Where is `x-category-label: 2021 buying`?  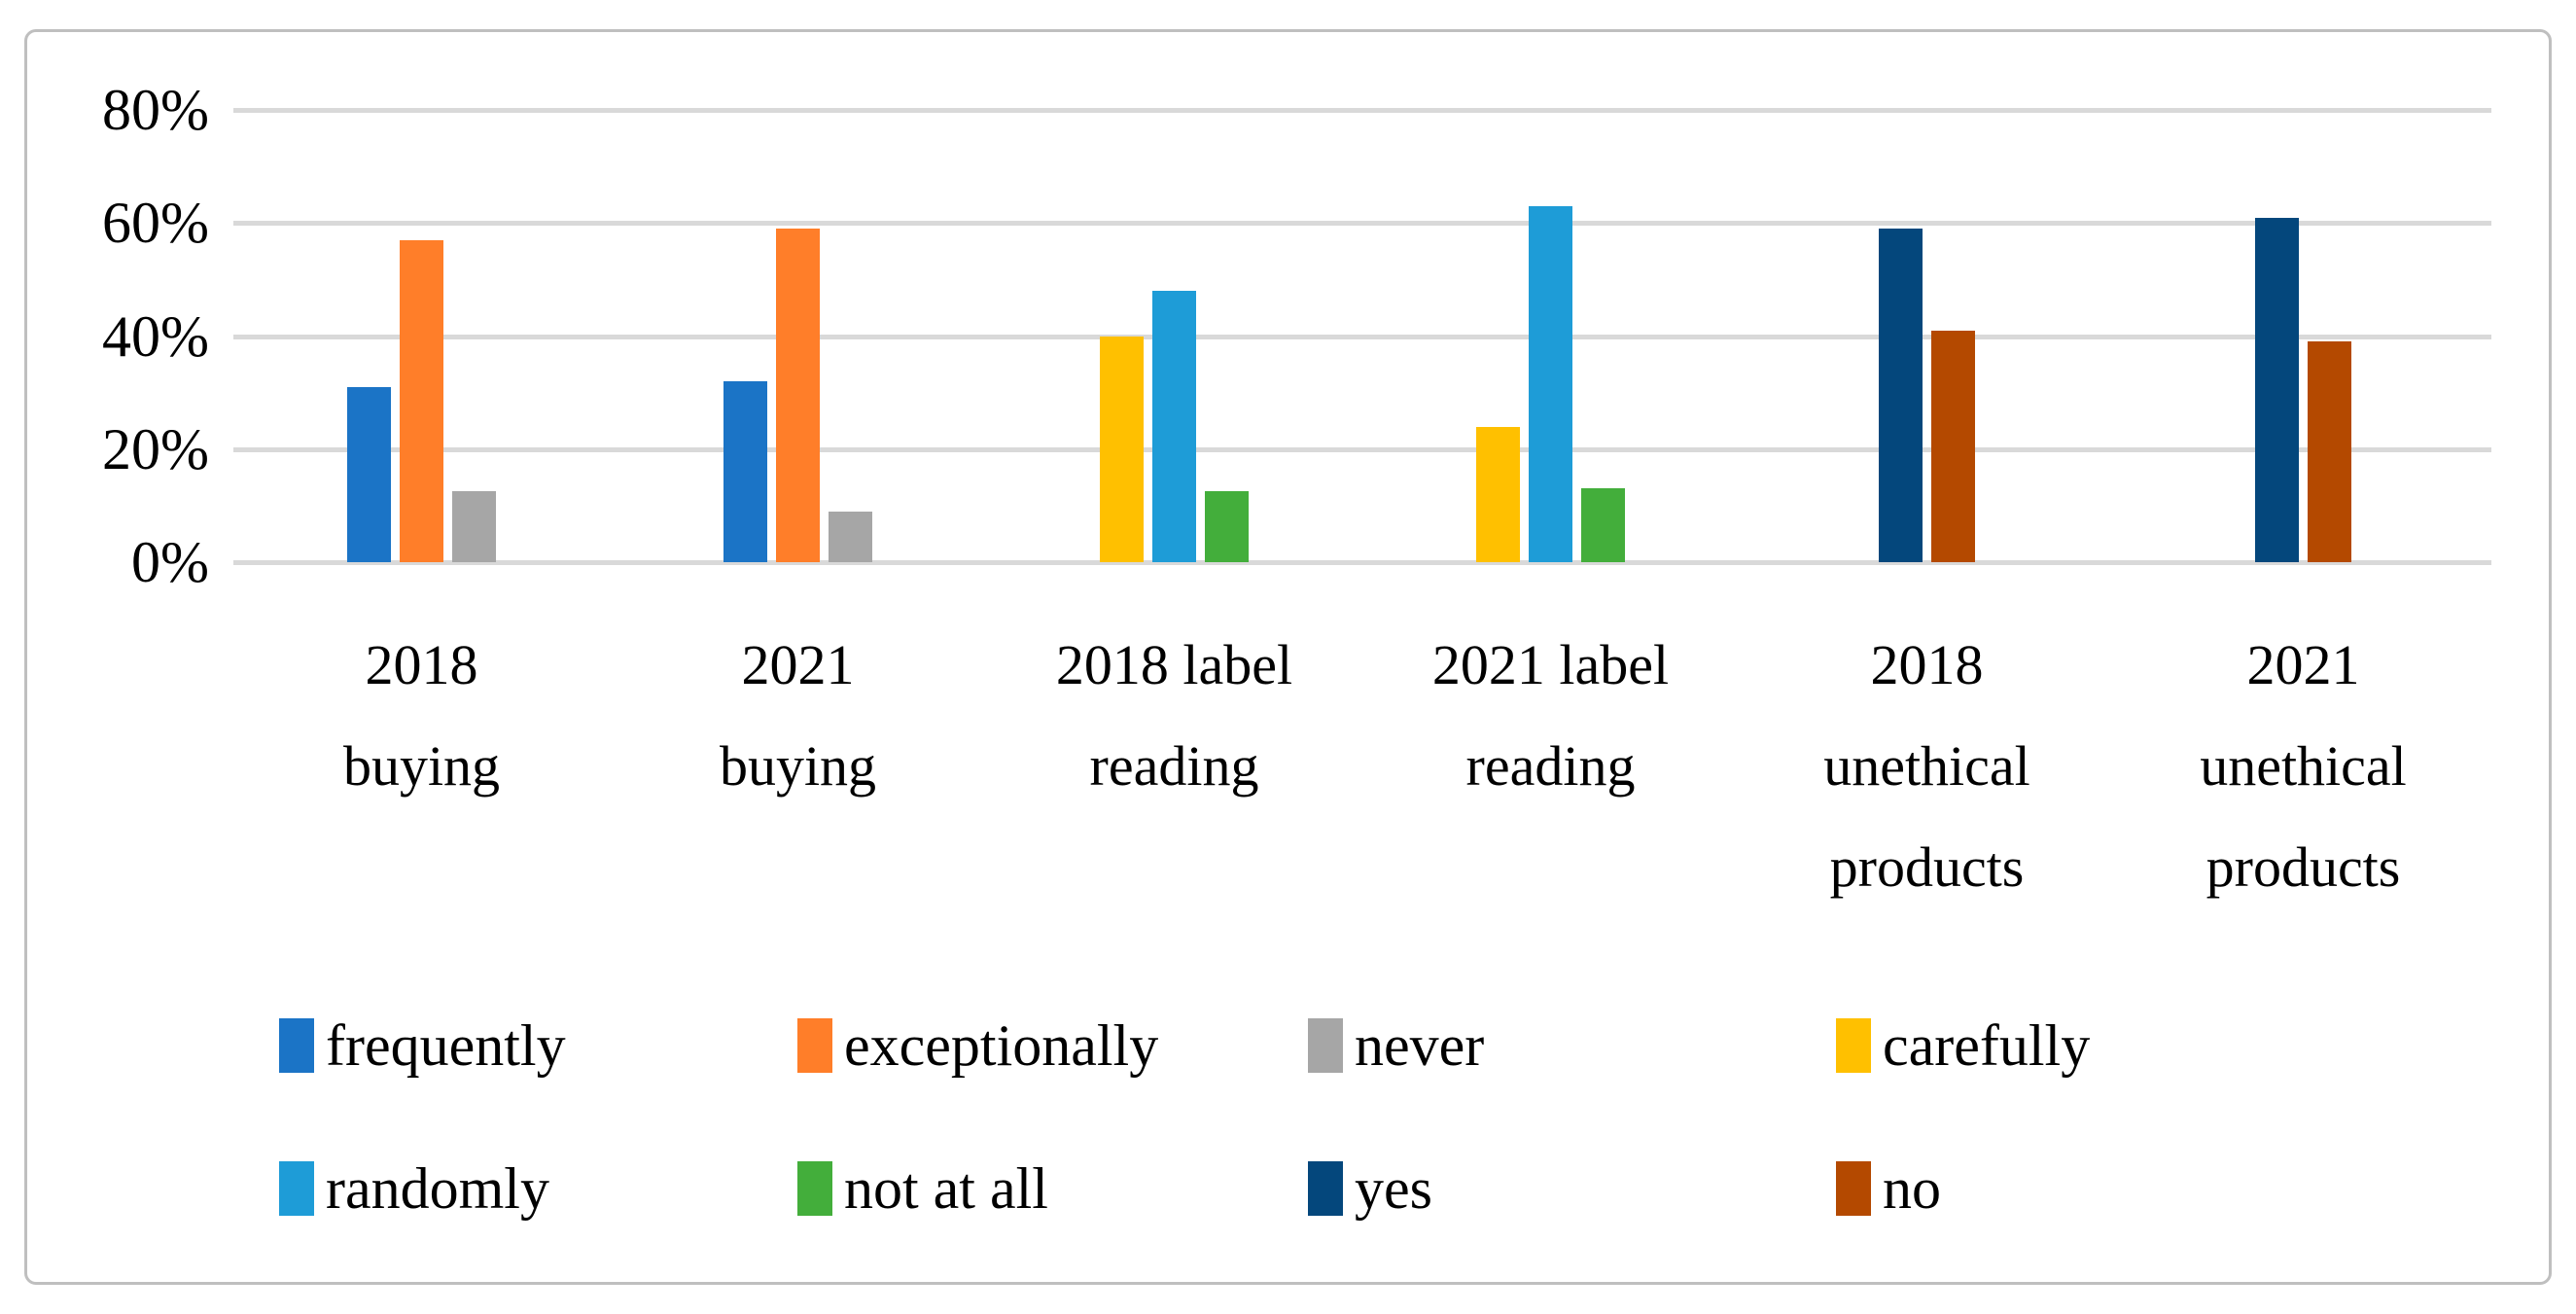
x-category-label: 2021 buying is located at coordinates (798, 766).